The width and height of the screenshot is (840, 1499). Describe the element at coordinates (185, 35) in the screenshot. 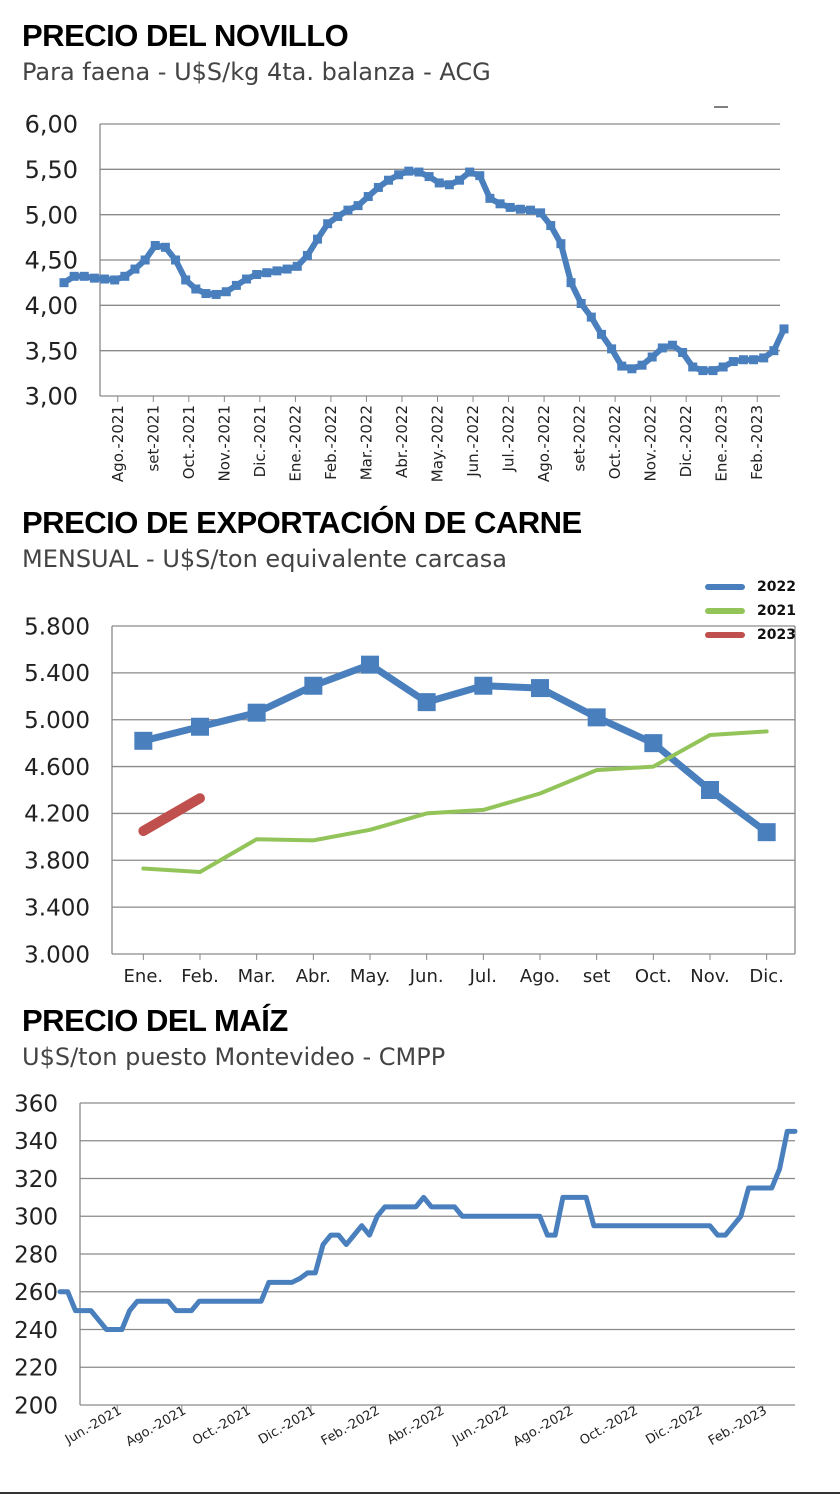

I see `chart1-title: PRECIO DEL NOVILLO` at that location.